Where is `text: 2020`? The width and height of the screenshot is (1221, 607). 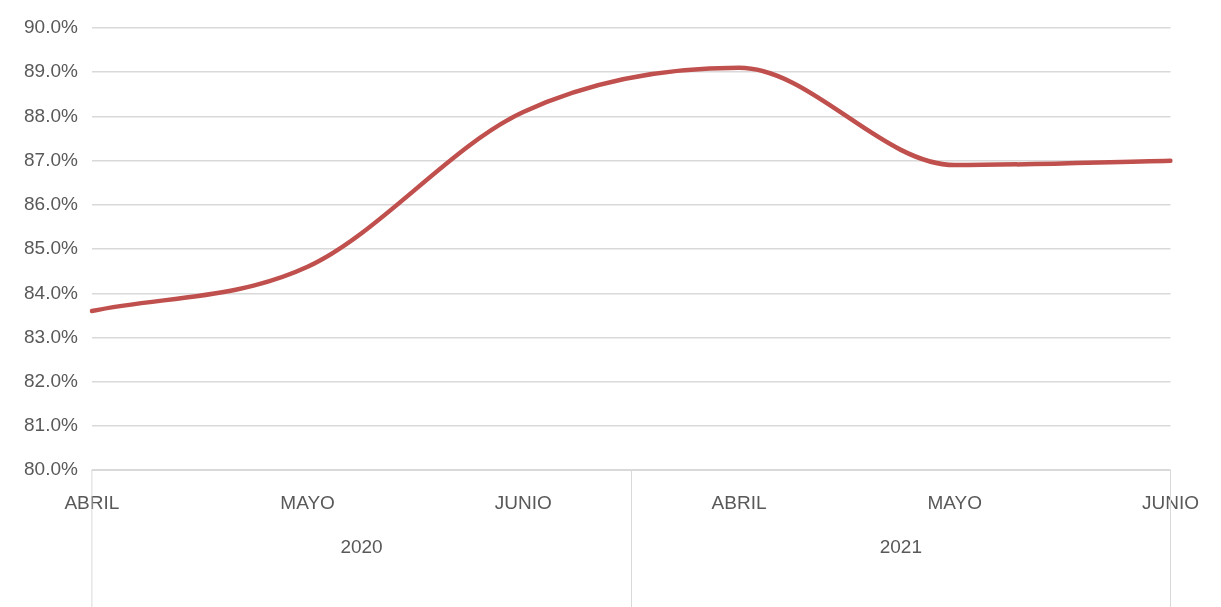 text: 2020 is located at coordinates (361, 547).